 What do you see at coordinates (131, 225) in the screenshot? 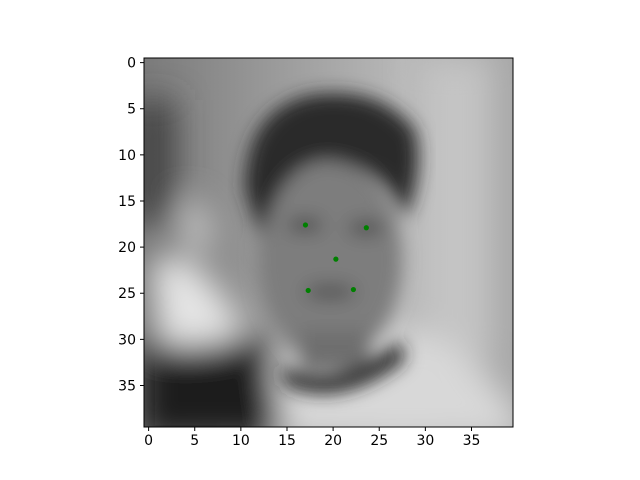
I see `y-axis-ticks: 0 5 10 15 20 25 30 35` at bounding box center [131, 225].